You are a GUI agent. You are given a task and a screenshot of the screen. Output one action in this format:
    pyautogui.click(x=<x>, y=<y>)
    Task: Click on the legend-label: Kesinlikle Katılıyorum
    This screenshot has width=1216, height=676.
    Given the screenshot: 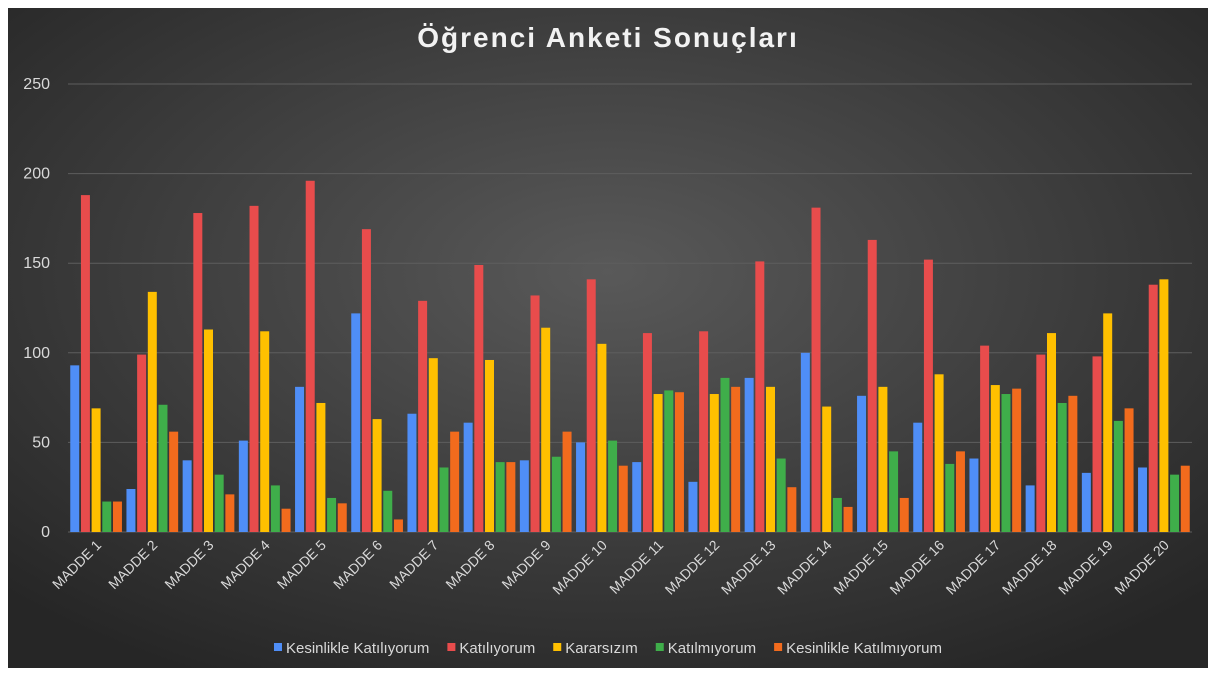 What is the action you would take?
    pyautogui.click(x=357, y=648)
    